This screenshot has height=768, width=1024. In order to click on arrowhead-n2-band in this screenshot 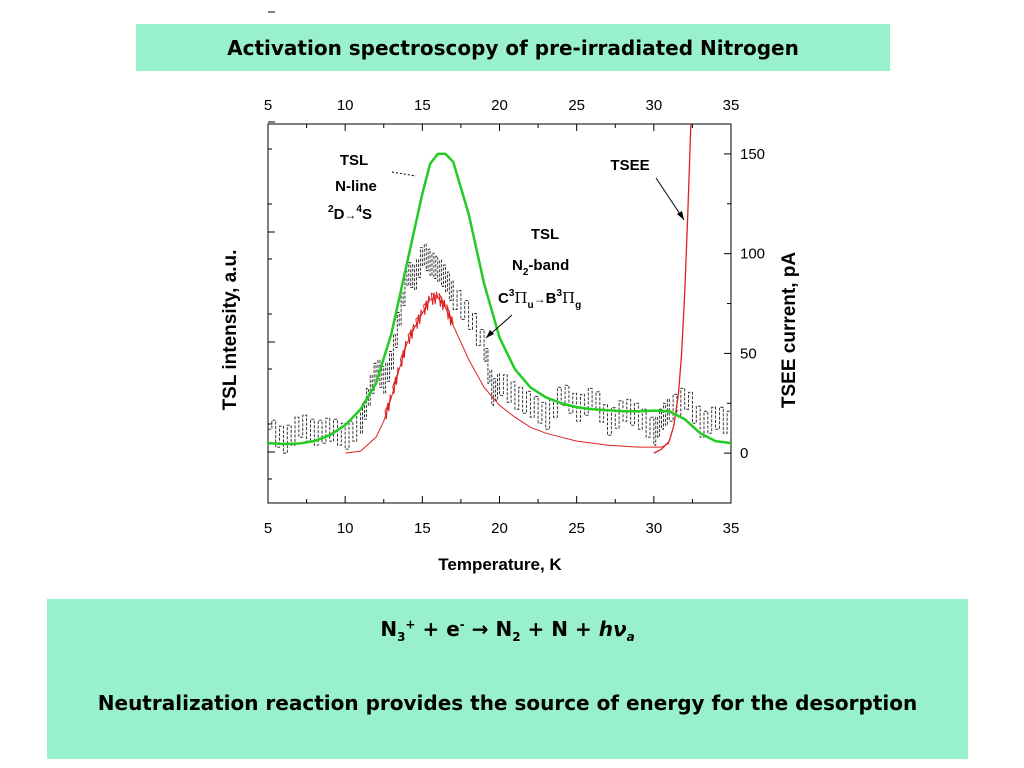, I will do `click(490, 334)`.